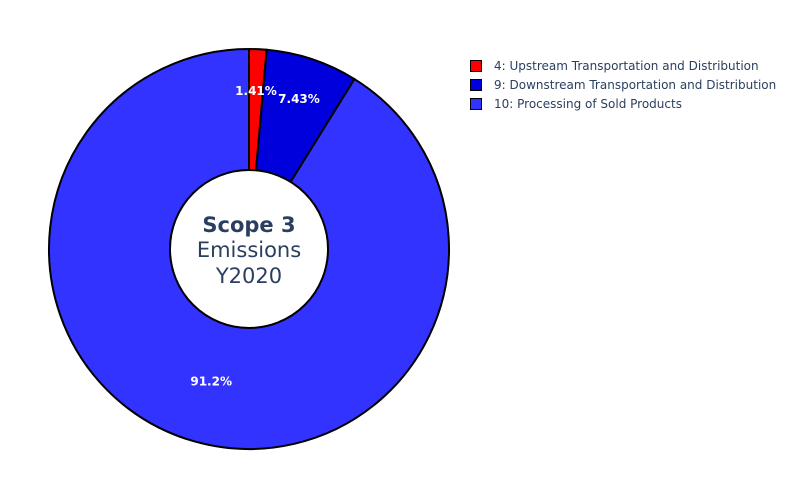  I want to click on legend-swatch-upstream, so click(476, 65).